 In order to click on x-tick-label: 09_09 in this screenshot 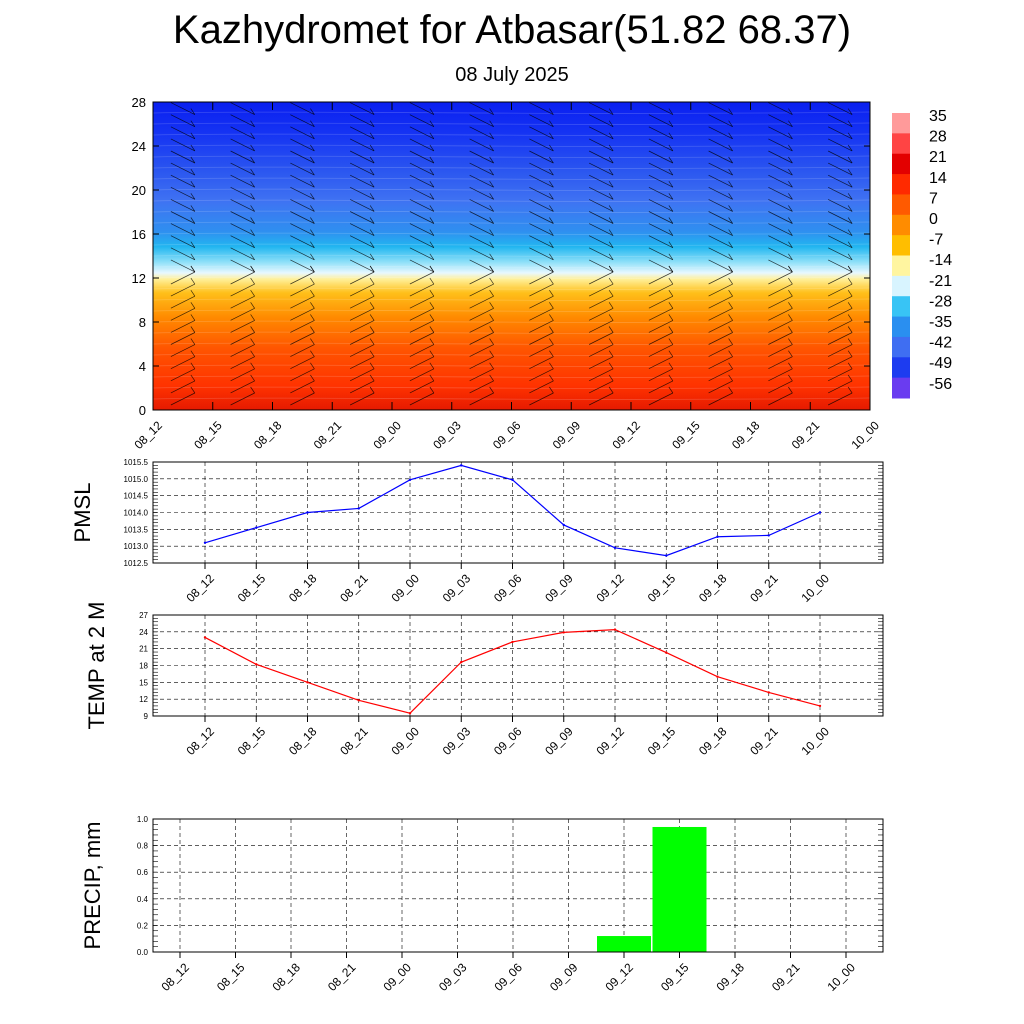, I will do `click(564, 977)`.